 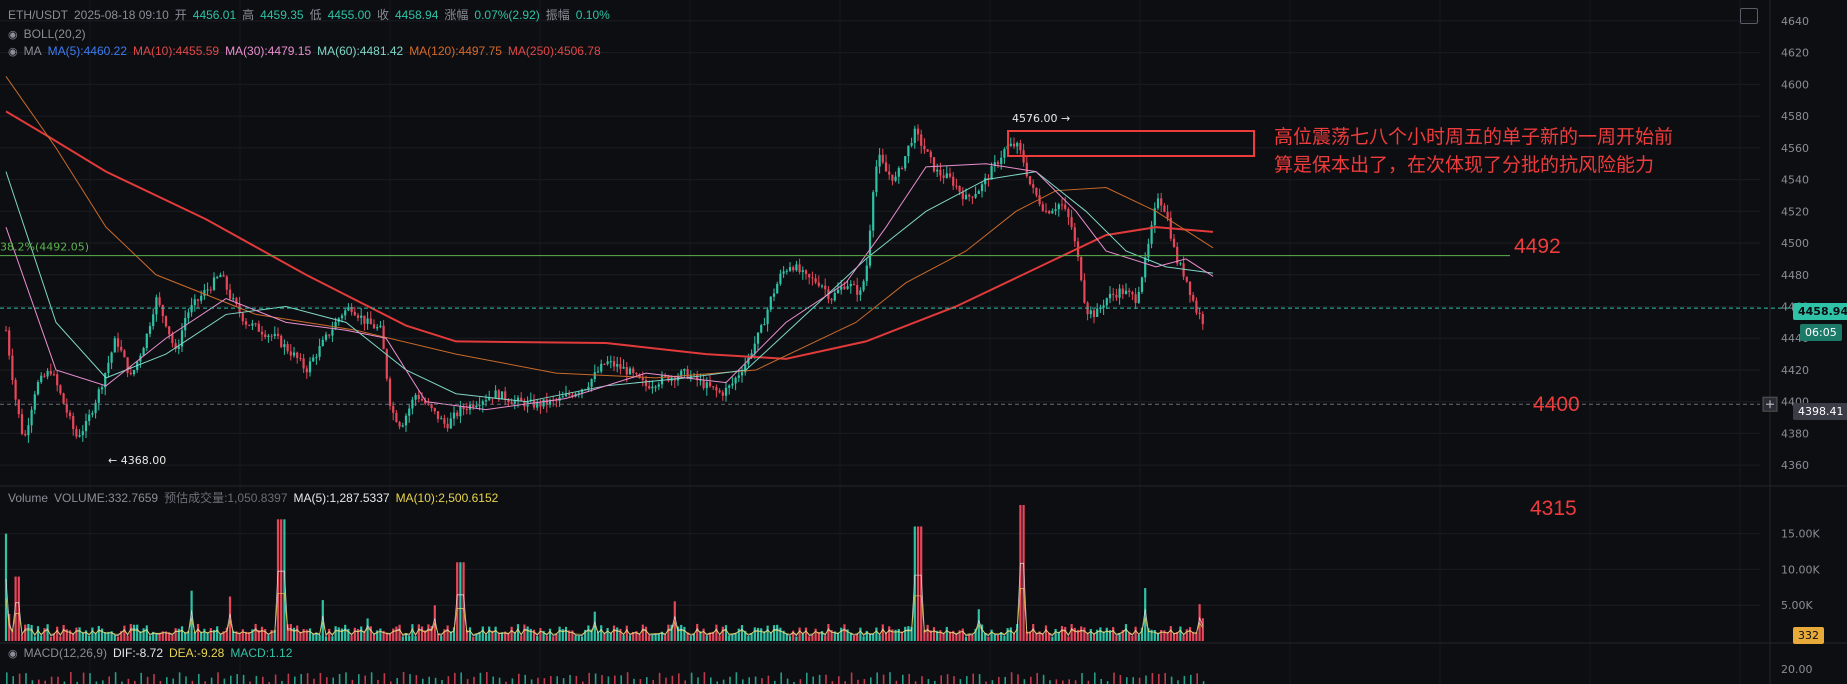 I want to click on boll-legend: ◉ BOLL(20,2), so click(x=47, y=34).